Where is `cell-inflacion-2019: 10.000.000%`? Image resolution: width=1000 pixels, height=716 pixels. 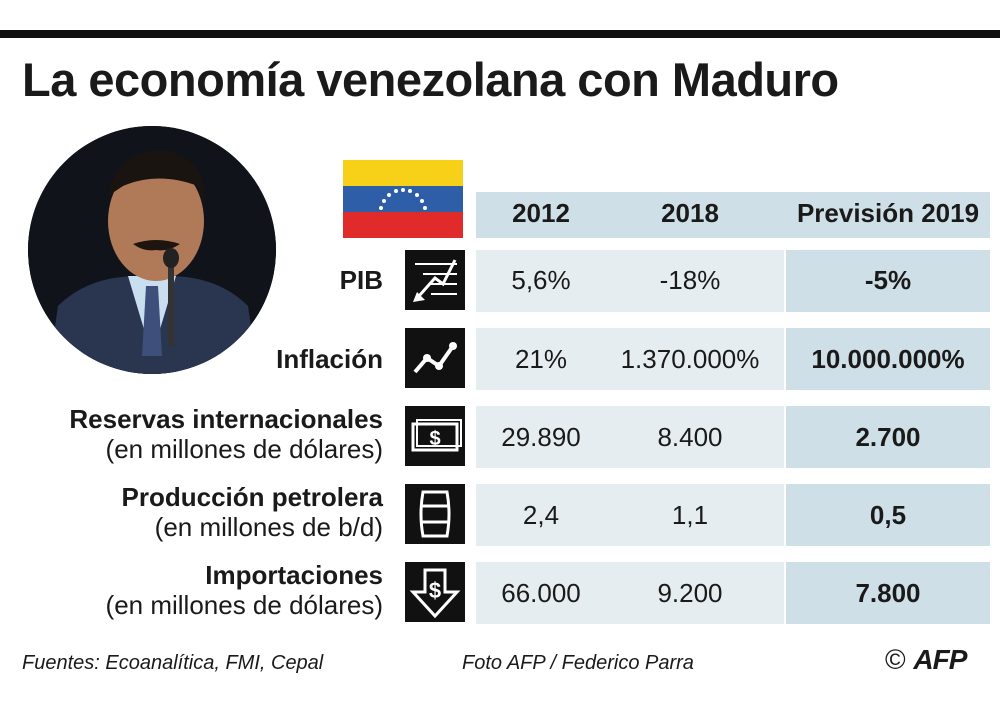 cell-inflacion-2019: 10.000.000% is located at coordinates (888, 359).